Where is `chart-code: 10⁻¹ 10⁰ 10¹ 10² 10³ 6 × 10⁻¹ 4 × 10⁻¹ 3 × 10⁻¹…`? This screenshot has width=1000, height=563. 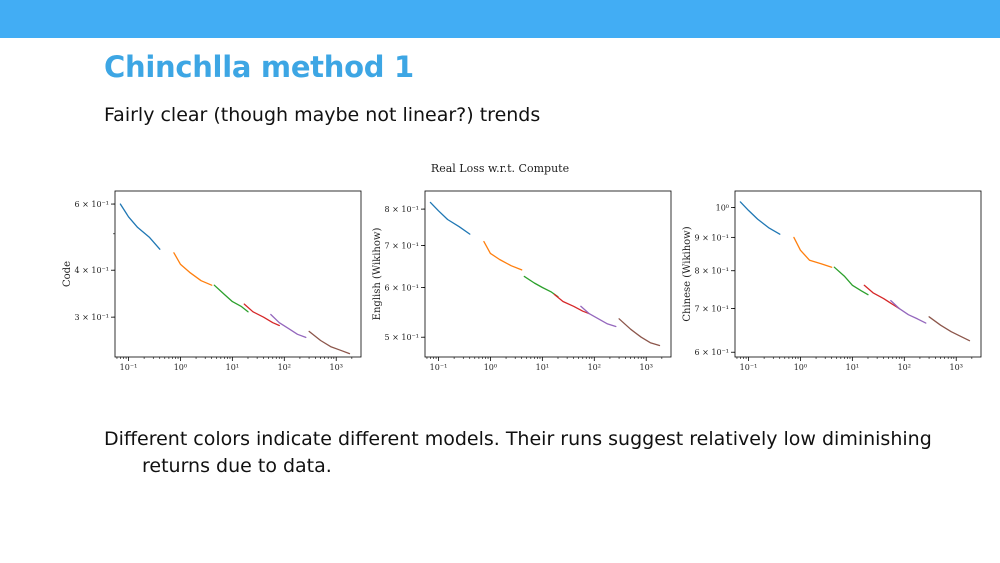
chart-code: 10⁻¹ 10⁰ 10¹ 10² 10³ 6 × 10⁻¹ 4 × 10⁻¹ 3 × 10⁻¹… is located at coordinates (212, 281).